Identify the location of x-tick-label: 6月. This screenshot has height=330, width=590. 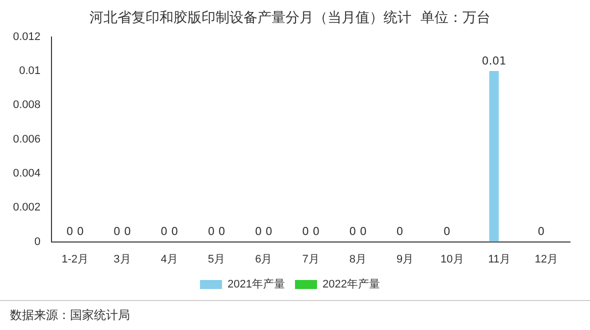
(263, 259).